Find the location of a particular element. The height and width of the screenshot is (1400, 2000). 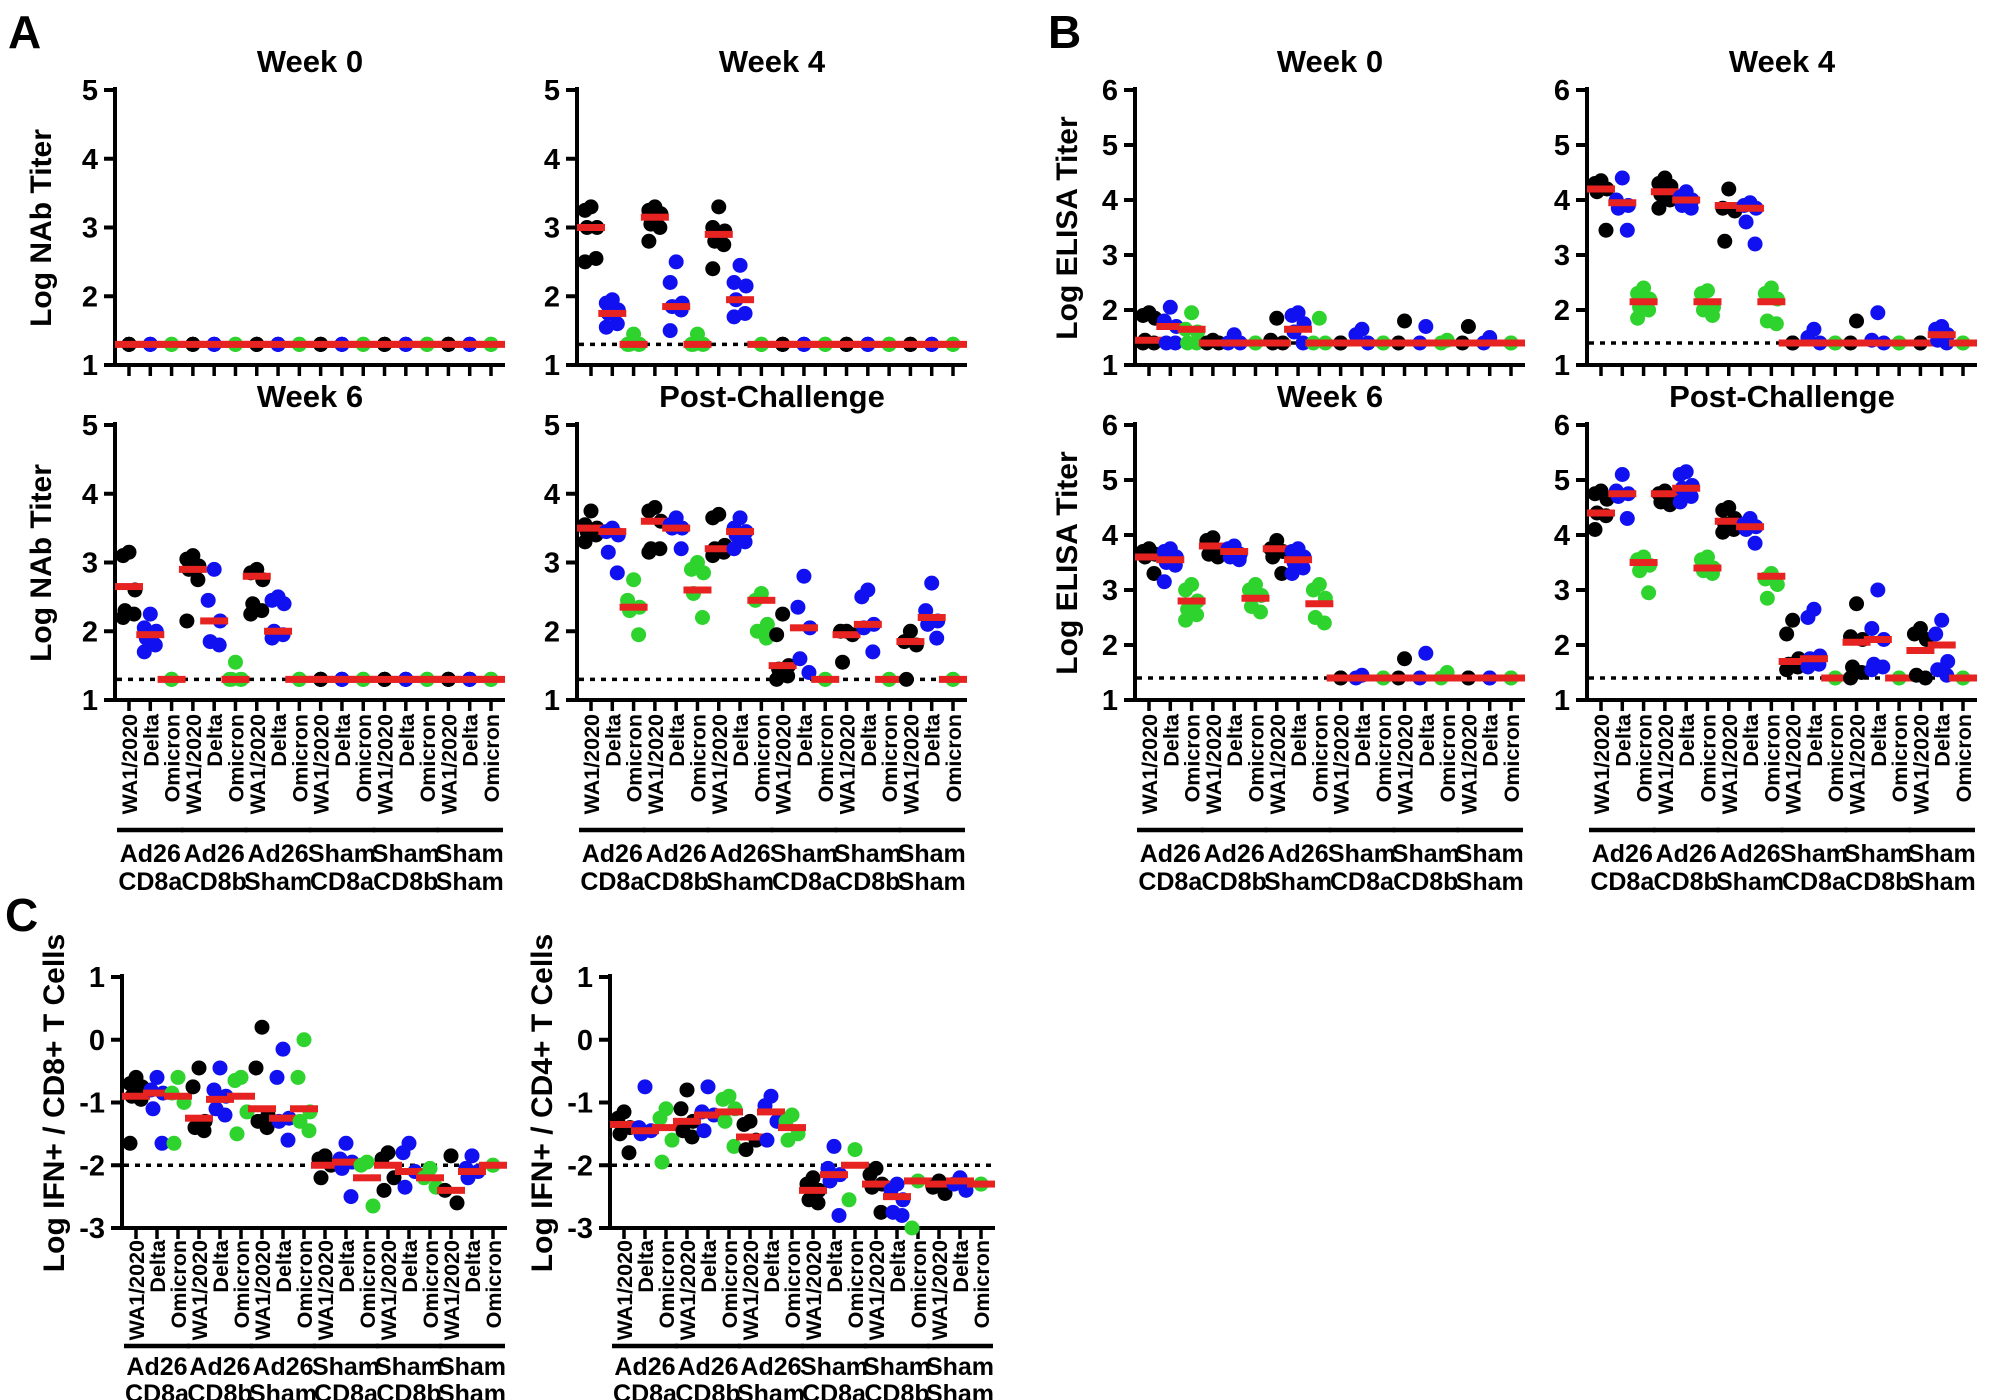

group-label-line2: Sham is located at coordinates (1490, 882).